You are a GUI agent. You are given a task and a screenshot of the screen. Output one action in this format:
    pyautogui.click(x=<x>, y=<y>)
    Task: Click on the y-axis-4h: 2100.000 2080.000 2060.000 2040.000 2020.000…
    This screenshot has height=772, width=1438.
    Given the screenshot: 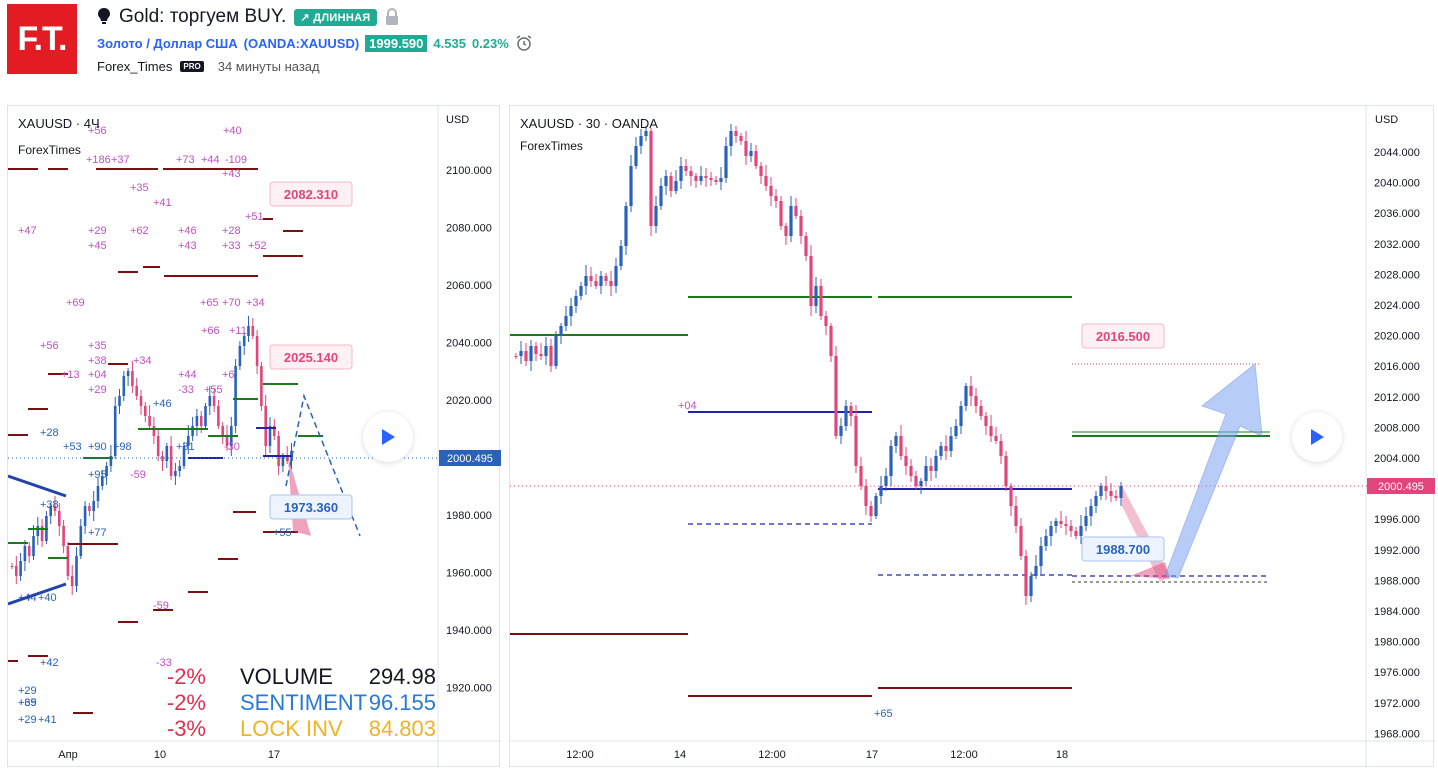 What is the action you would take?
    pyautogui.click(x=469, y=430)
    